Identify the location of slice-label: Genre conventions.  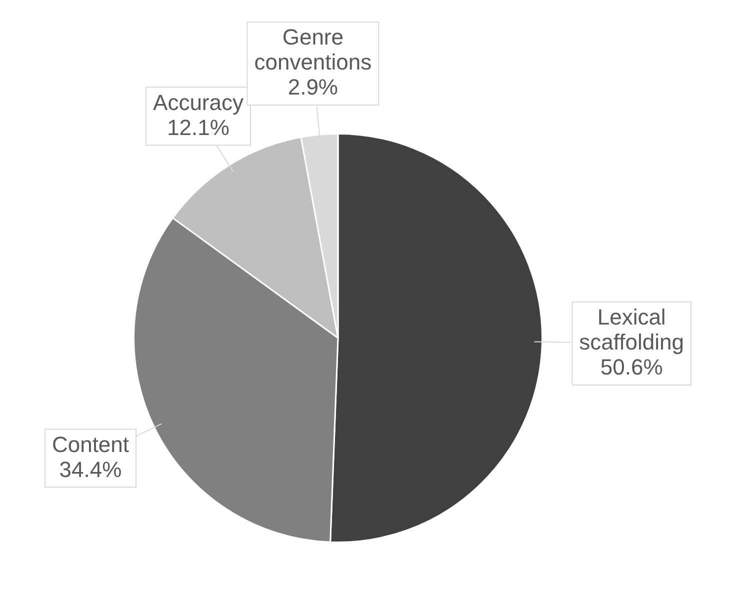
(313, 49).